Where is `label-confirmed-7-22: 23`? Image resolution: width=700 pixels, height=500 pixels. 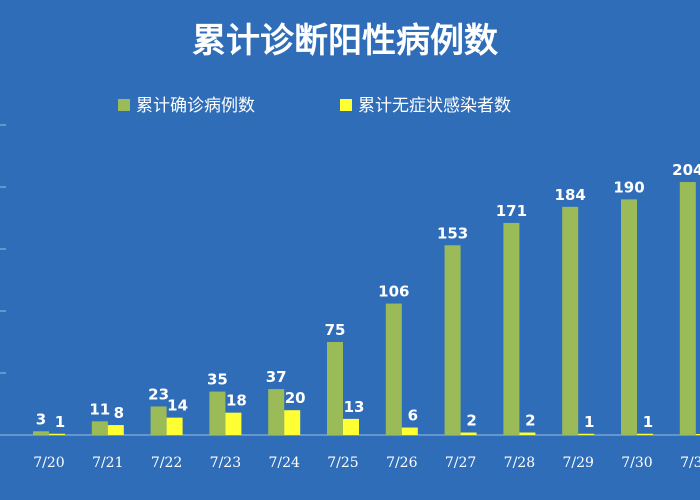
label-confirmed-7-22: 23 is located at coordinates (158, 394).